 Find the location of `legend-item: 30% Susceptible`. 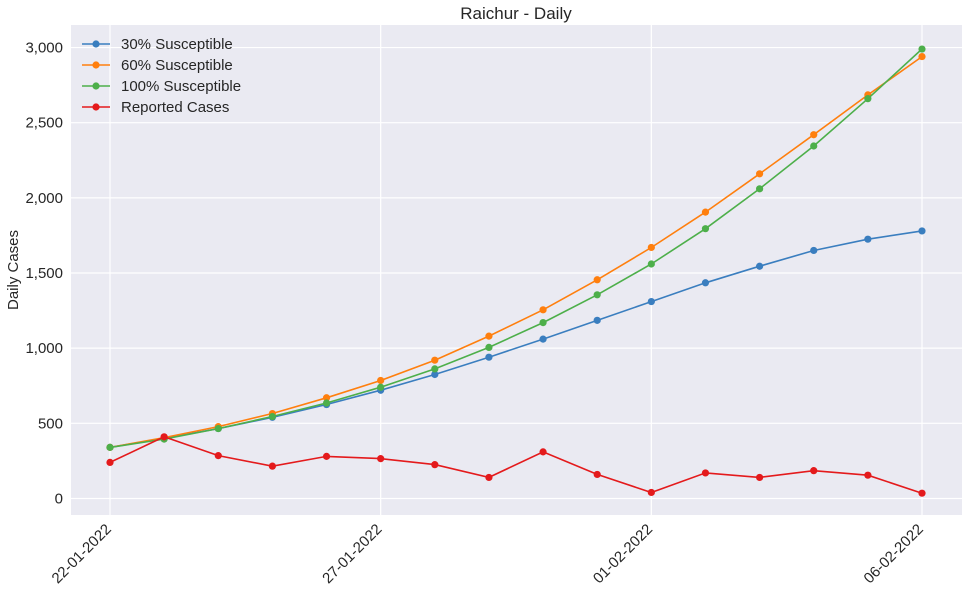

legend-item: 30% Susceptible is located at coordinates (157, 44).